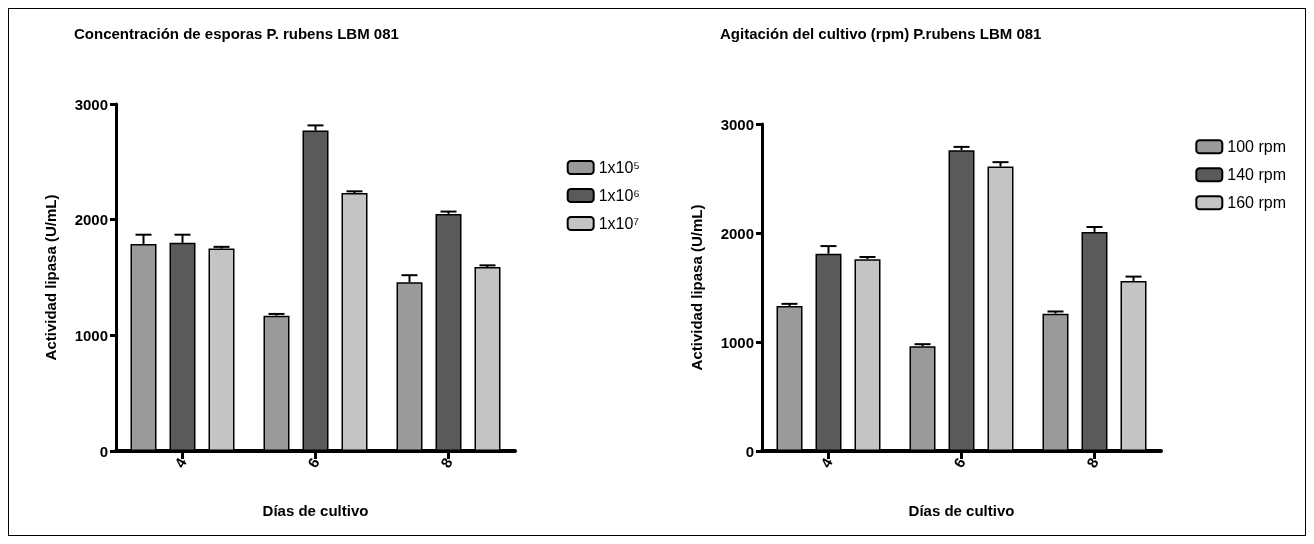 Image resolution: width=1314 pixels, height=544 pixels. I want to click on legend-label: 140 rpm, so click(1257, 175).